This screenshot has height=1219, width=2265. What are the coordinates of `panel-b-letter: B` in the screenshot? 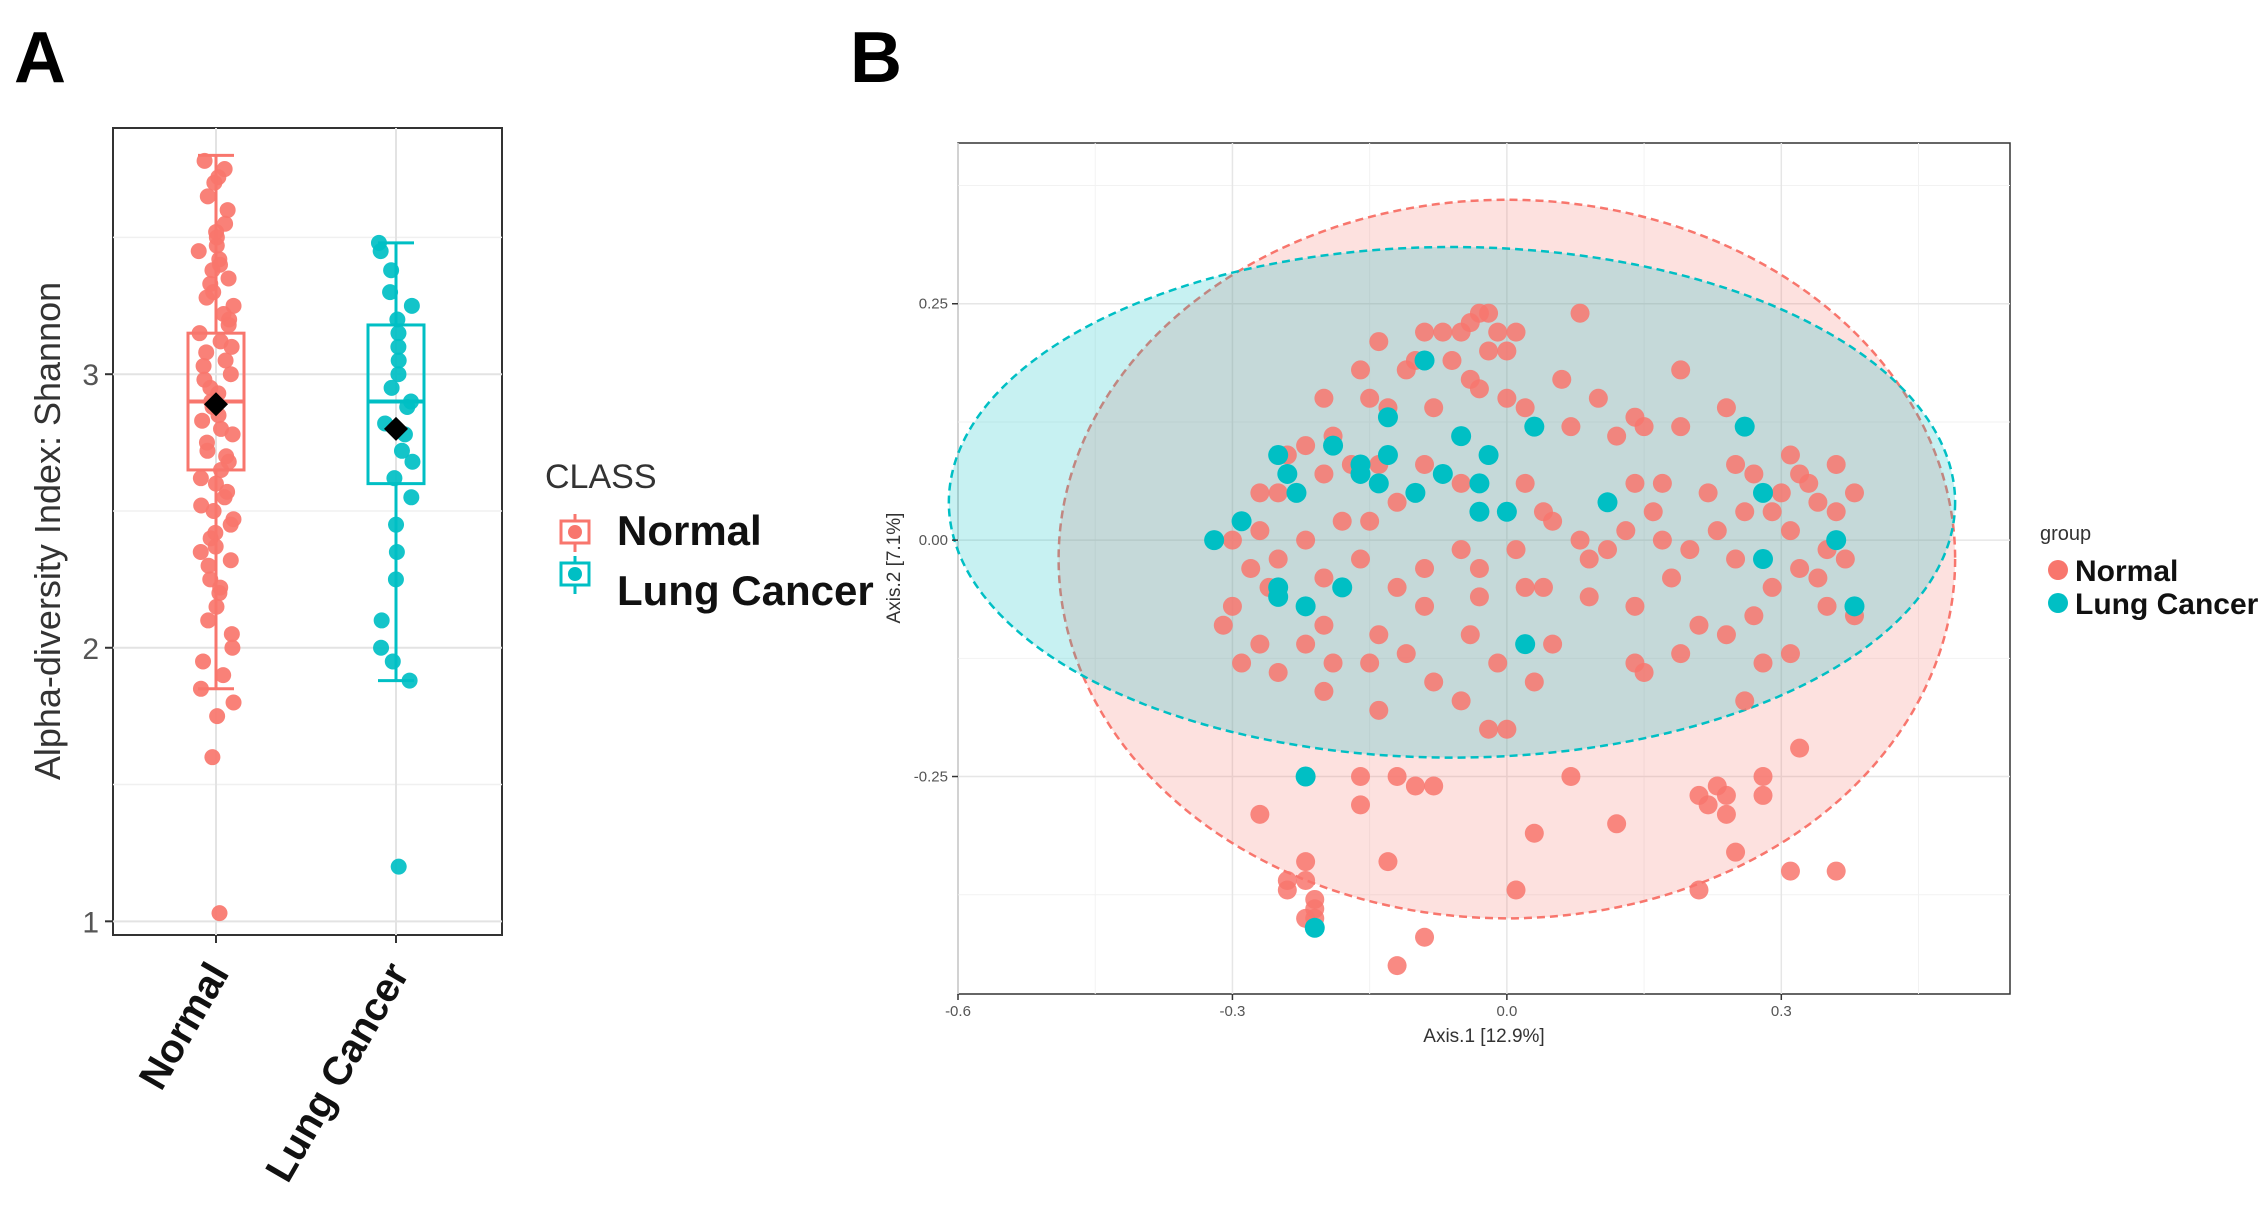 It's located at (876, 58).